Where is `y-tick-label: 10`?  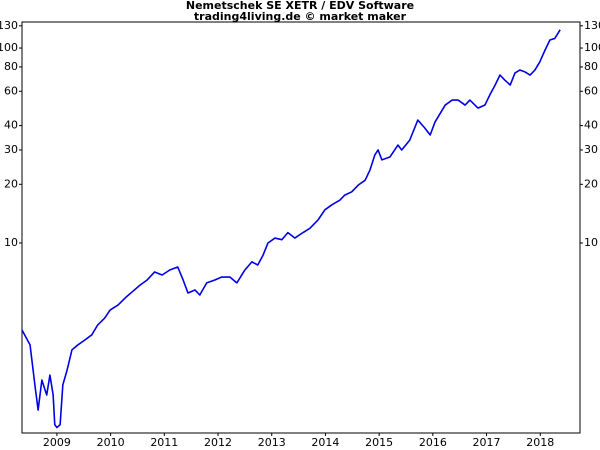
y-tick-label: 10 is located at coordinates (11, 242).